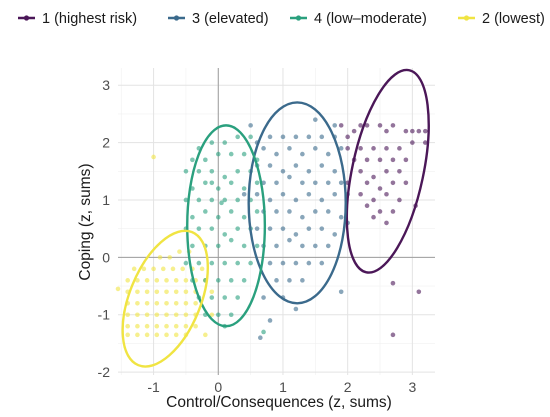 This screenshot has height=417, width=550. What do you see at coordinates (104, 228) in the screenshot?
I see `y-tick-labels: -2 -1 0 1 2 3` at bounding box center [104, 228].